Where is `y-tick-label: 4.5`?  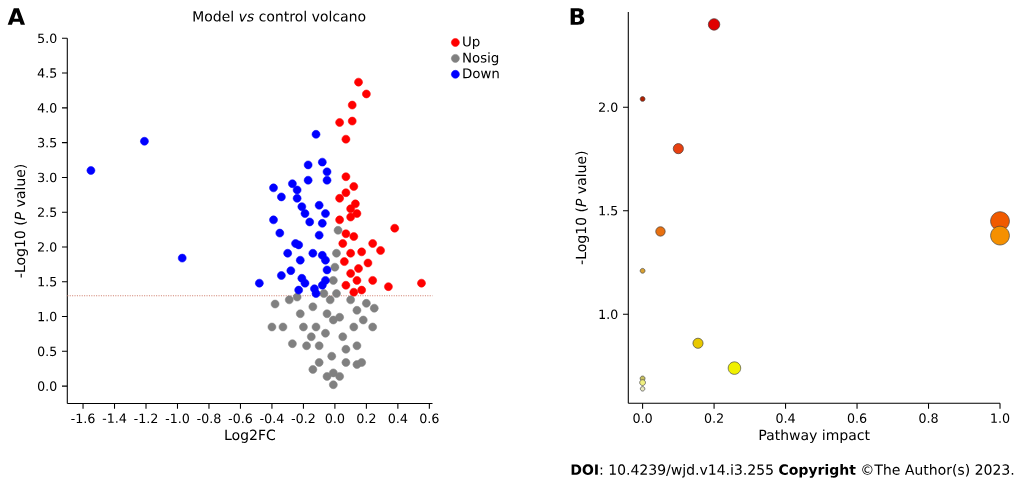 y-tick-label: 4.5 is located at coordinates (47, 73).